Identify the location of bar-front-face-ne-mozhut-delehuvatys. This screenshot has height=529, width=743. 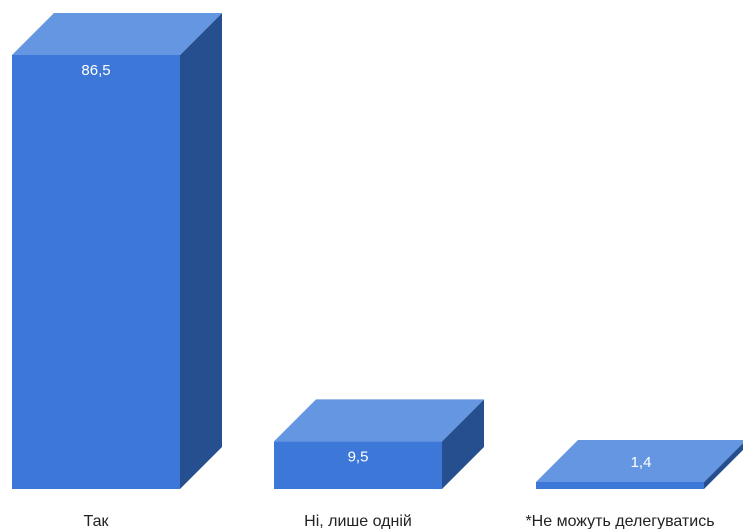
(620, 485).